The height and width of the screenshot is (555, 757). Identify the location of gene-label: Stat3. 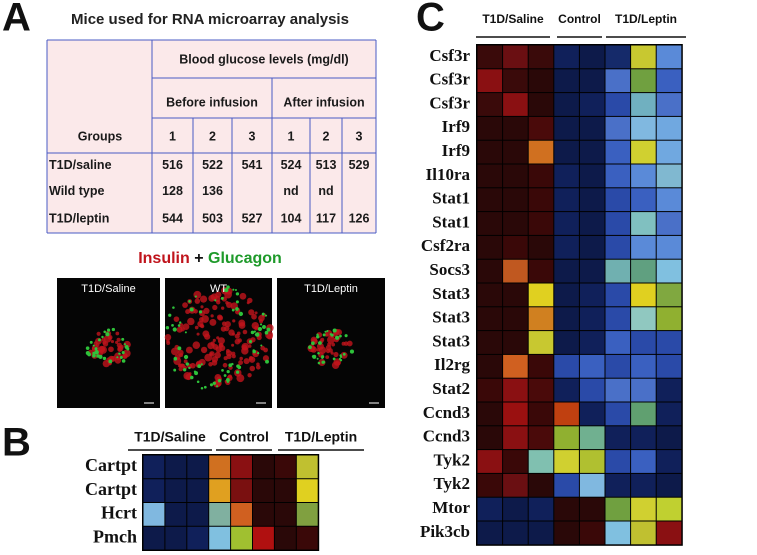
(451, 317).